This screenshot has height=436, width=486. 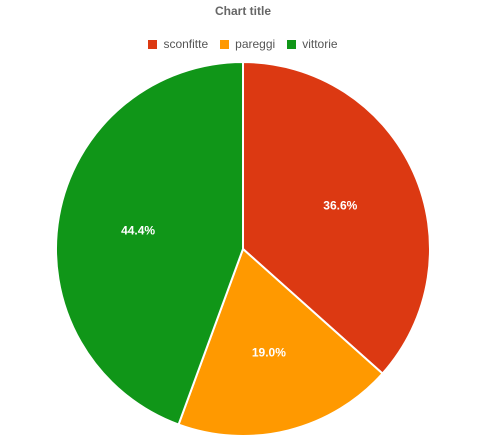 I want to click on legend: sconfitte pareggi vittorie, so click(x=243, y=44).